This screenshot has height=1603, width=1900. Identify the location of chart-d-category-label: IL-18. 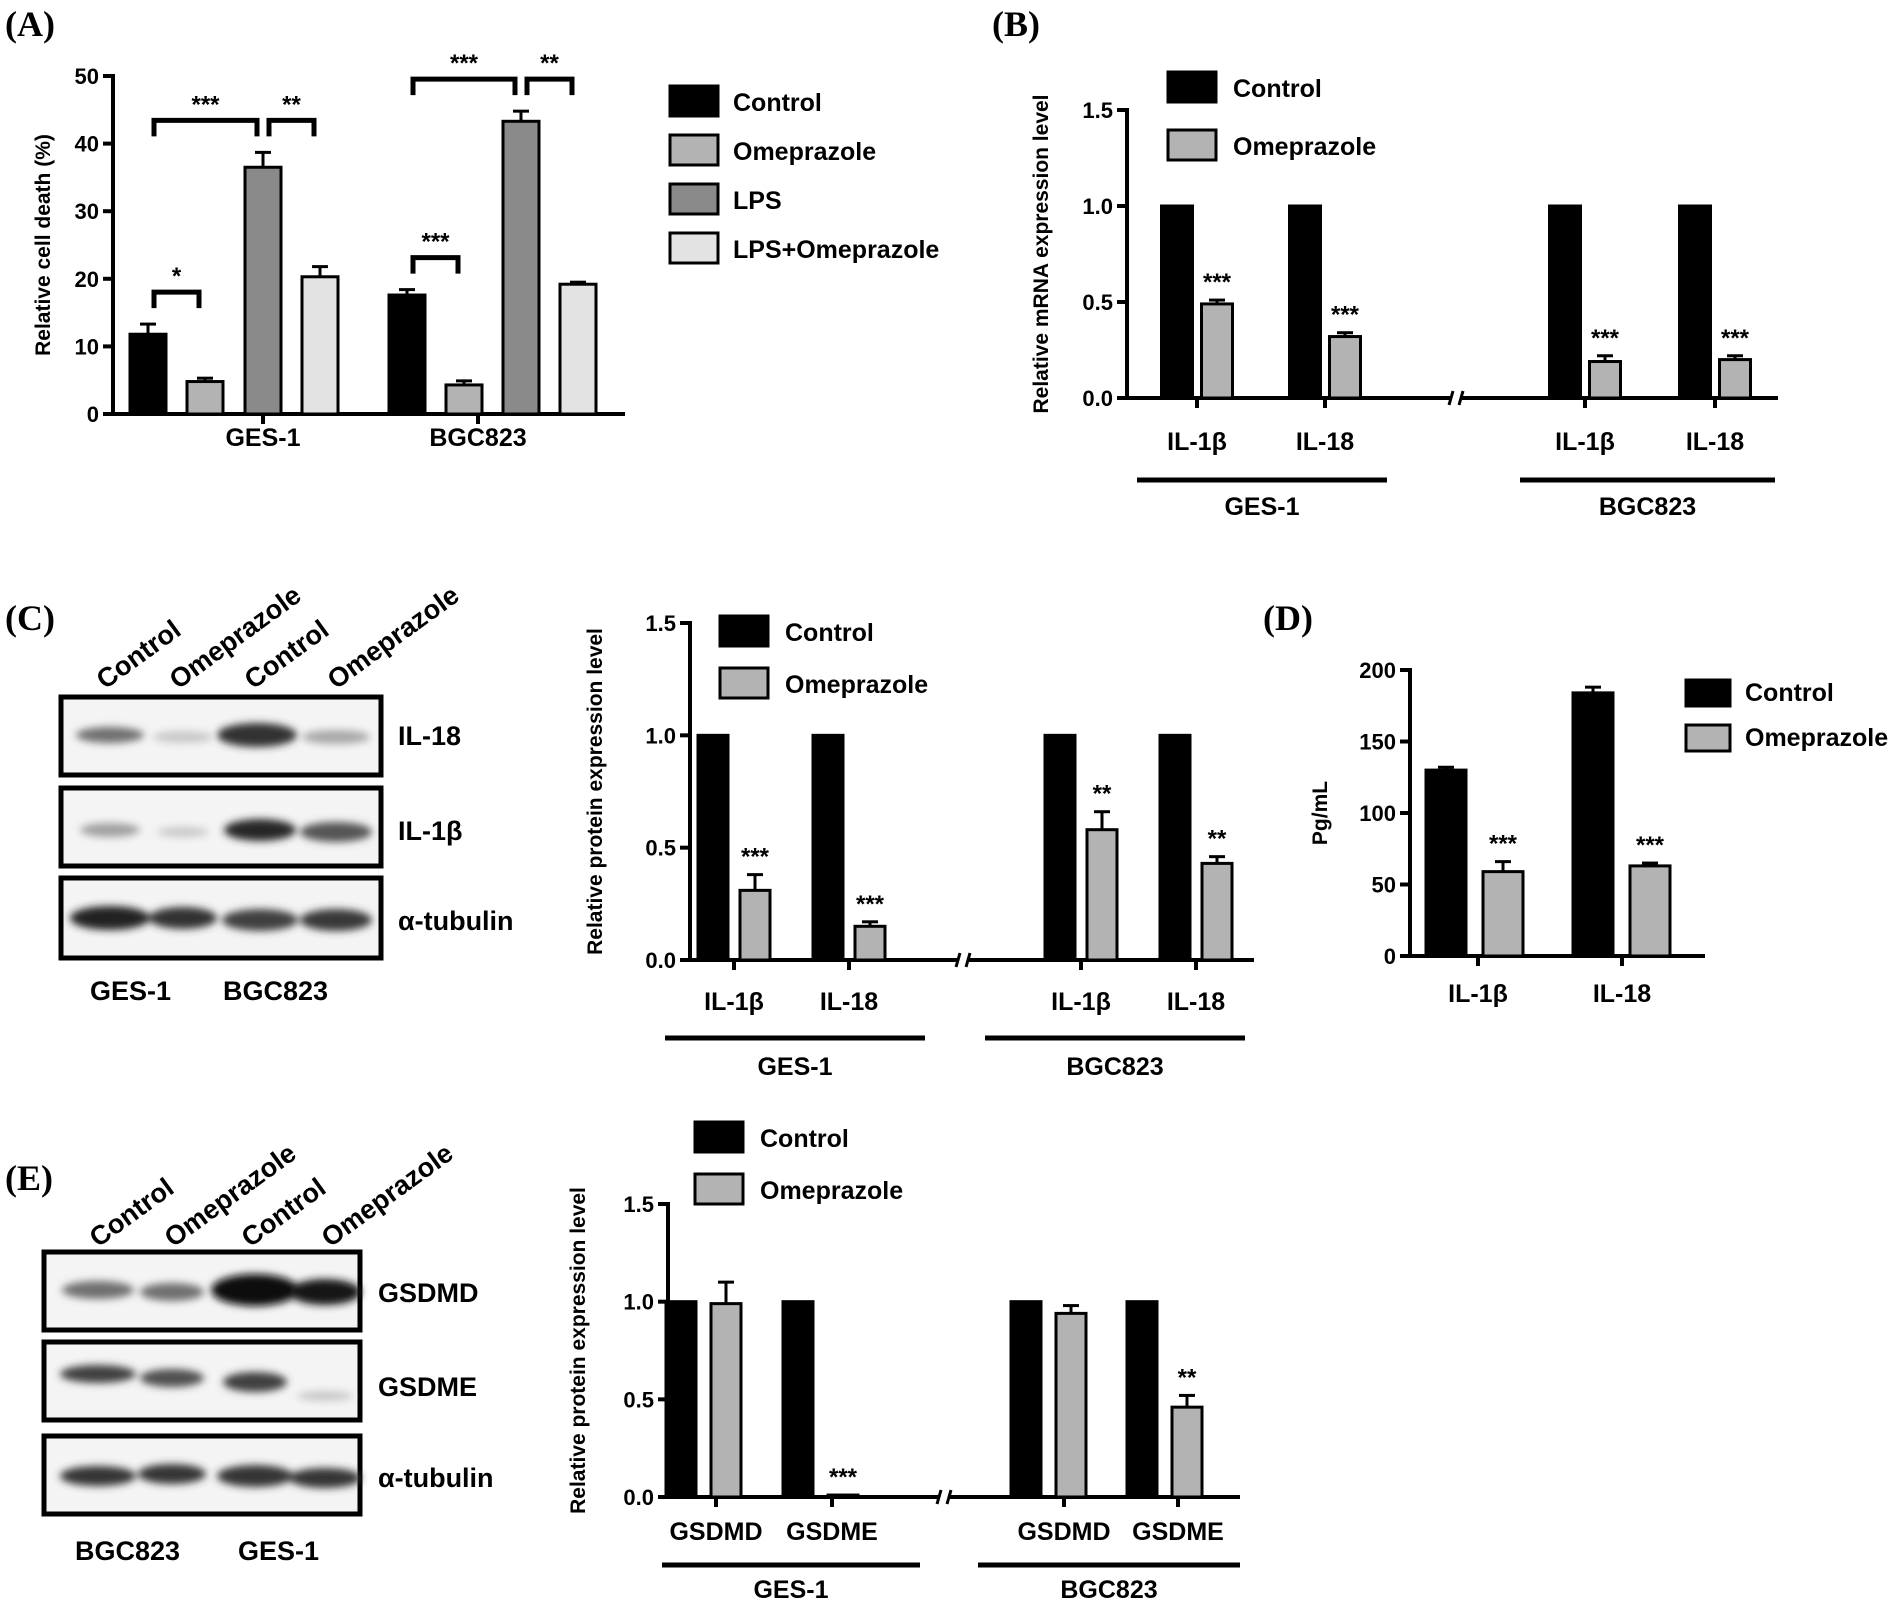
(1622, 994).